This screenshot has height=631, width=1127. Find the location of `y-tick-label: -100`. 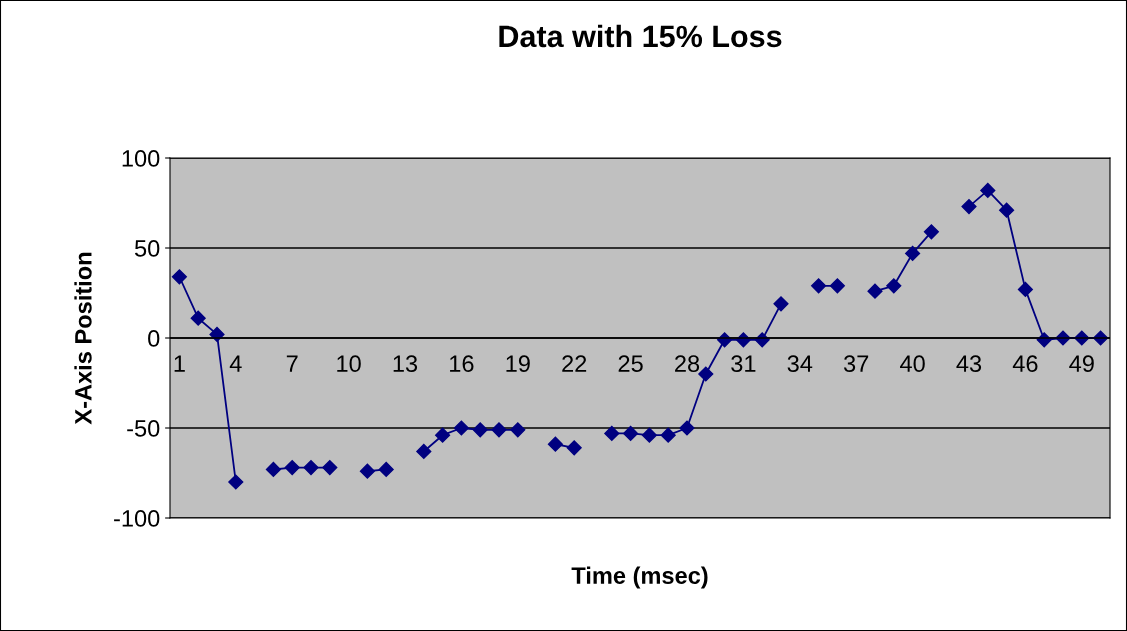

y-tick-label: -100 is located at coordinates (137, 518).